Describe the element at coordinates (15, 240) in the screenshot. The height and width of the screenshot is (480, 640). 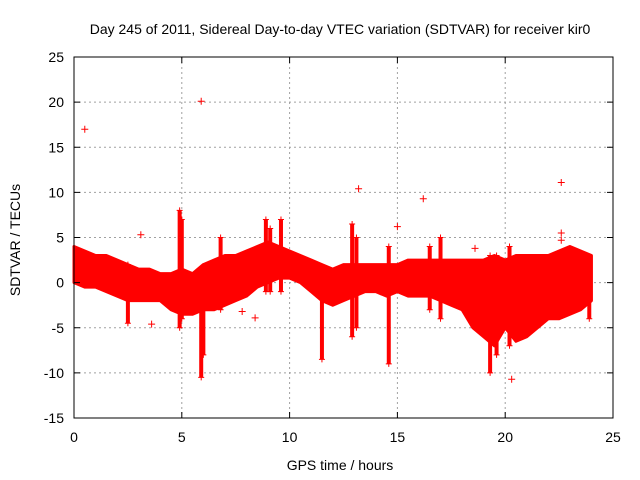
I see `y-axis-label: SDTVAR / TECUs` at that location.